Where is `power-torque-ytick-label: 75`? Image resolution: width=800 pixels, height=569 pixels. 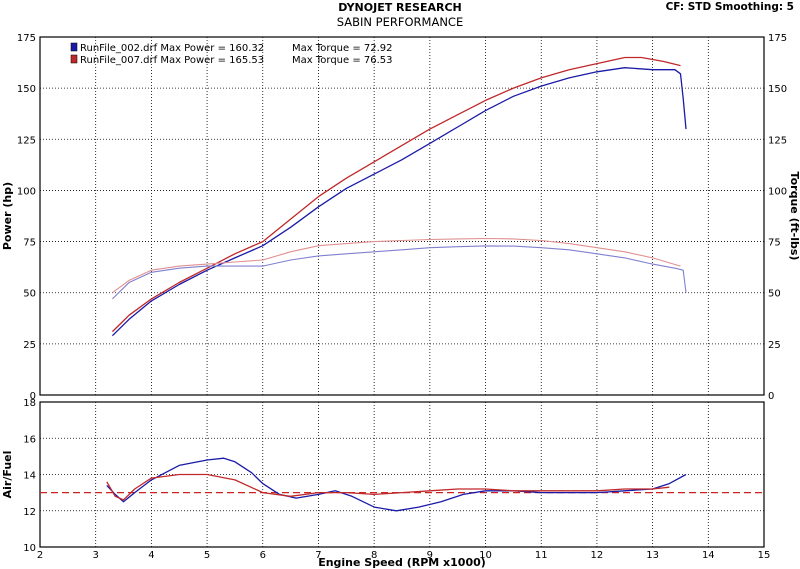
power-torque-ytick-label: 75 is located at coordinates (29, 243).